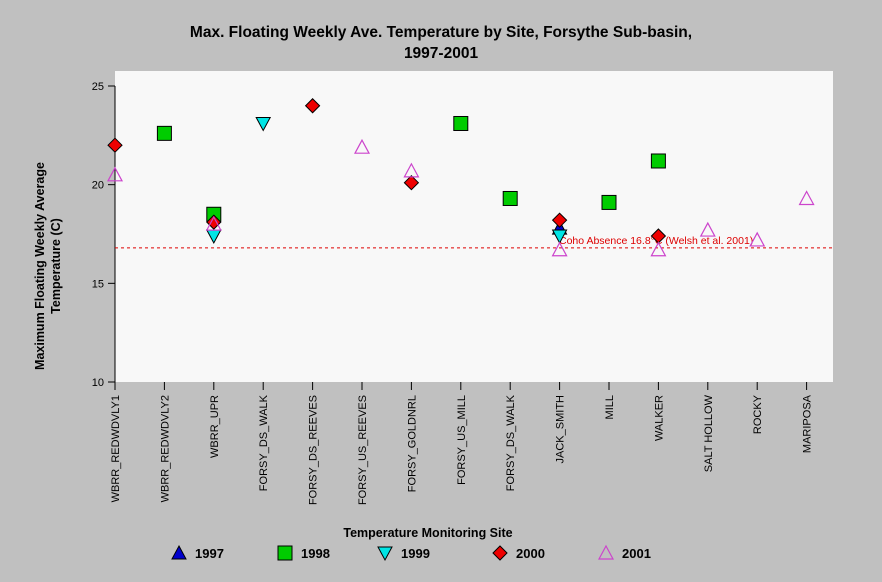 The height and width of the screenshot is (582, 882). What do you see at coordinates (415, 553) in the screenshot?
I see `legend-label-1999: 1999` at bounding box center [415, 553].